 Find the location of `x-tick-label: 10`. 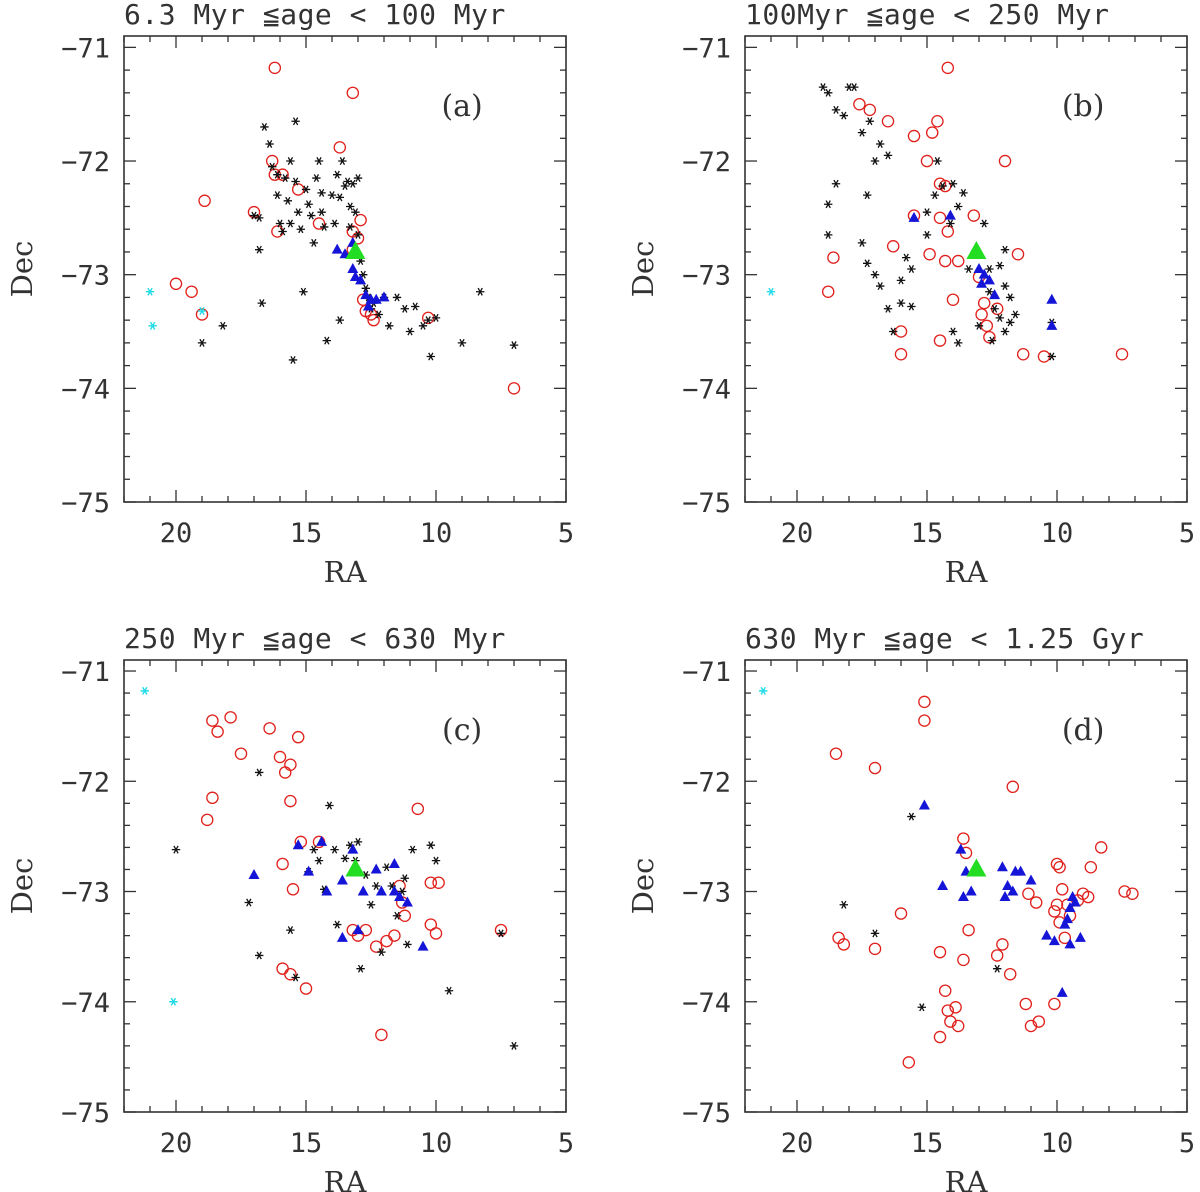

x-tick-label: 10 is located at coordinates (1057, 1143).